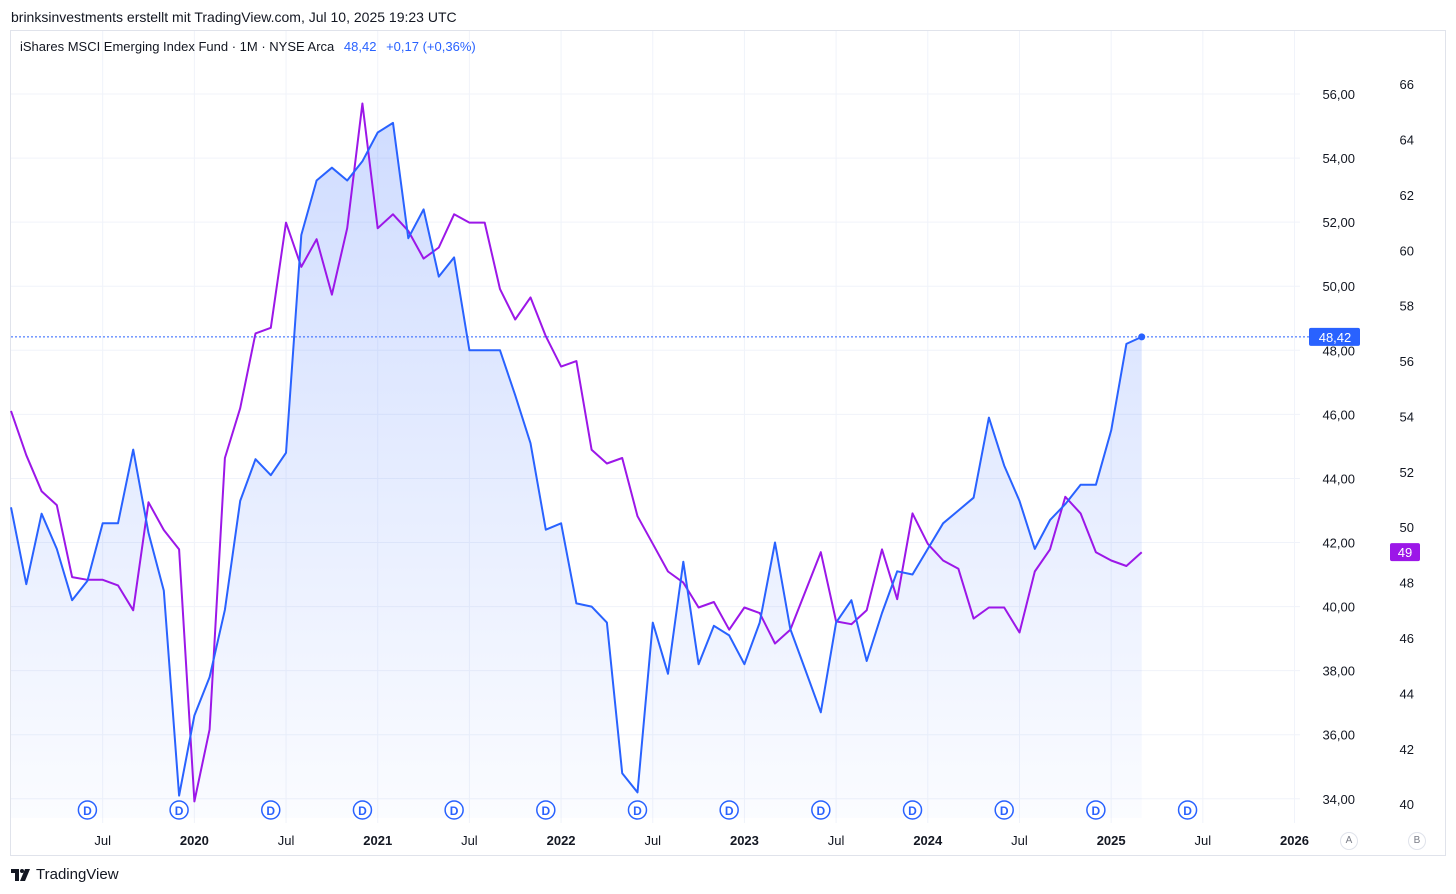 The height and width of the screenshot is (894, 1456). I want to click on brand-name: TradingView, so click(77, 874).